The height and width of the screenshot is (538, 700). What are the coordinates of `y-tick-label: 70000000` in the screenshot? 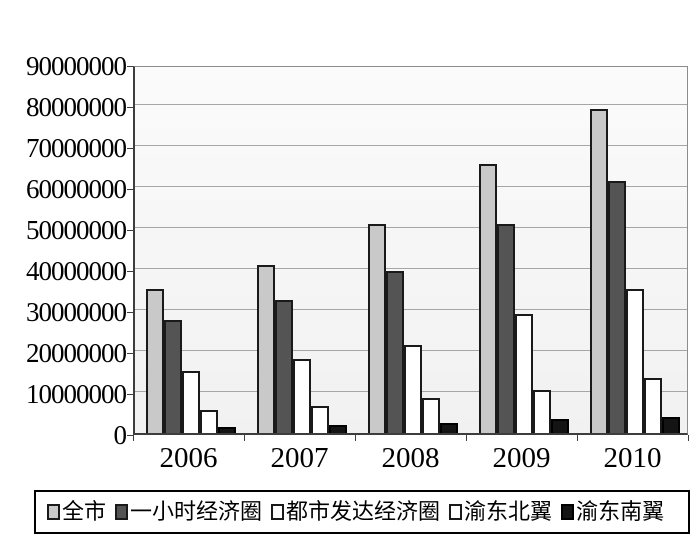 It's located at (76, 148).